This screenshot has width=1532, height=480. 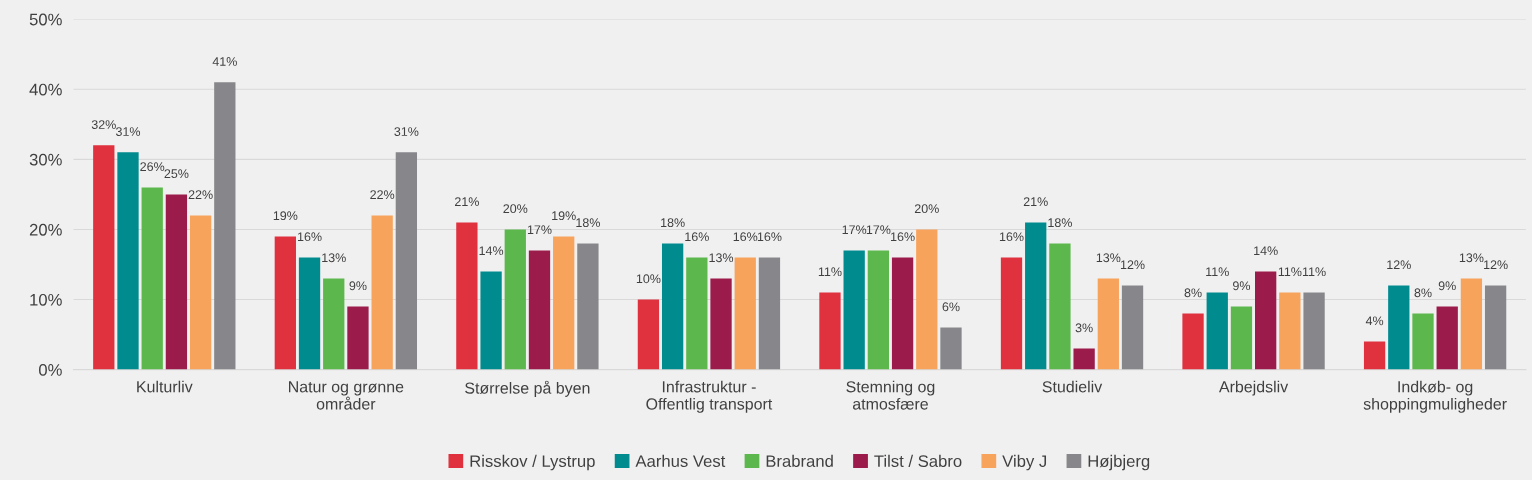 What do you see at coordinates (918, 461) in the screenshot?
I see `legend-label: Tilst / Sabro` at bounding box center [918, 461].